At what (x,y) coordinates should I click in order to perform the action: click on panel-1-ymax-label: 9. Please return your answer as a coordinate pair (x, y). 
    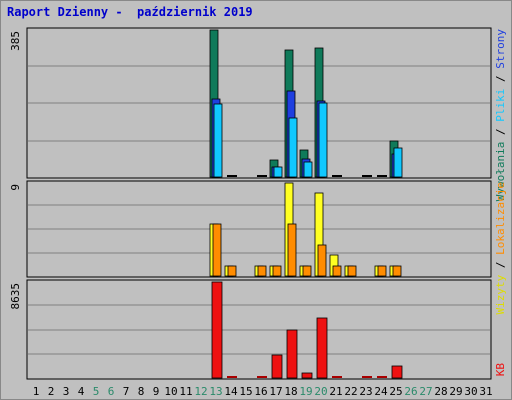
    Looking at the image, I should click on (15, 187).